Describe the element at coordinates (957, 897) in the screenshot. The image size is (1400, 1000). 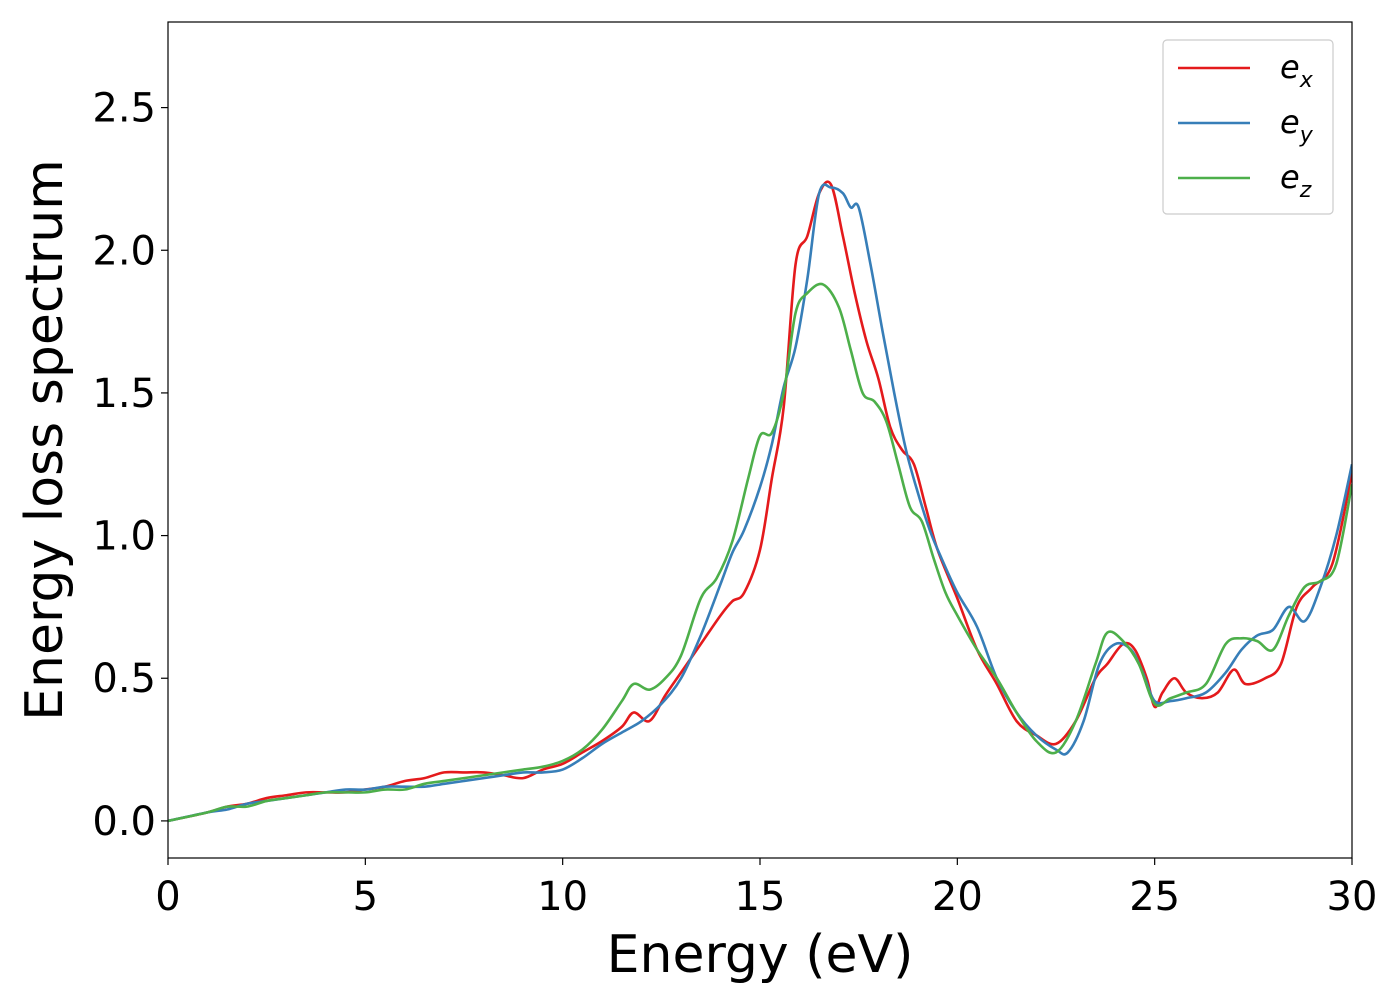
I see `x-tick-label: 20` at that location.